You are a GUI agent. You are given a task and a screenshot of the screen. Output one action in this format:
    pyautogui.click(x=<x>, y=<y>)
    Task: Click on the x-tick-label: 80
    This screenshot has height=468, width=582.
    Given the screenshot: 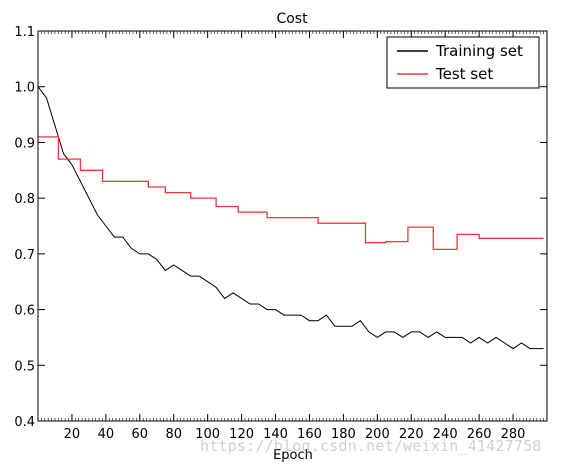 What is the action you would take?
    pyautogui.click(x=173, y=434)
    